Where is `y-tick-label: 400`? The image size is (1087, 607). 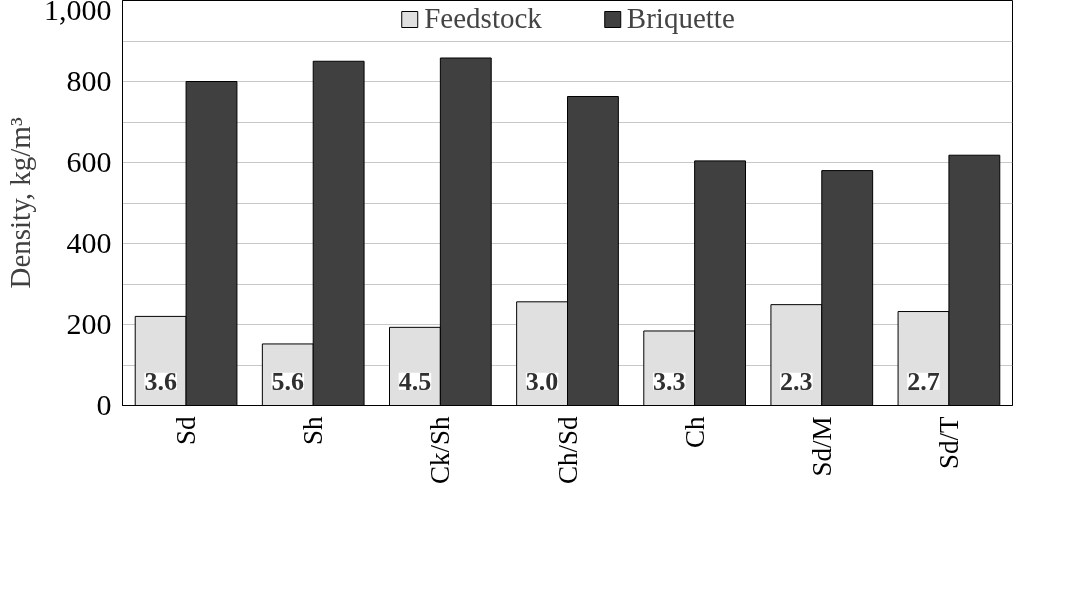
y-tick-label: 400 is located at coordinates (89, 242).